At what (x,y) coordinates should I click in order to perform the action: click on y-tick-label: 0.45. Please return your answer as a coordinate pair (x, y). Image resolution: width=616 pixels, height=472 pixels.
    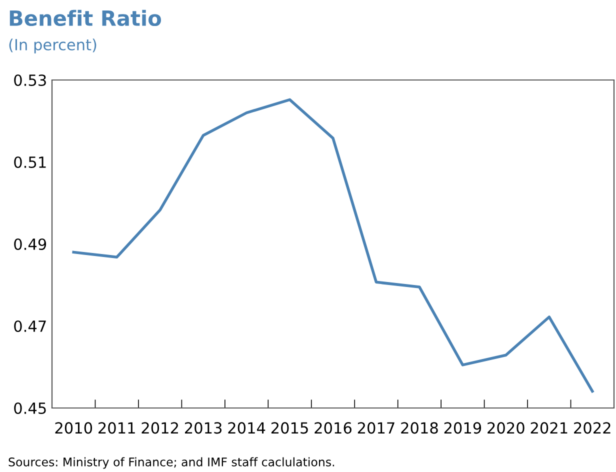
    Looking at the image, I should click on (30, 408).